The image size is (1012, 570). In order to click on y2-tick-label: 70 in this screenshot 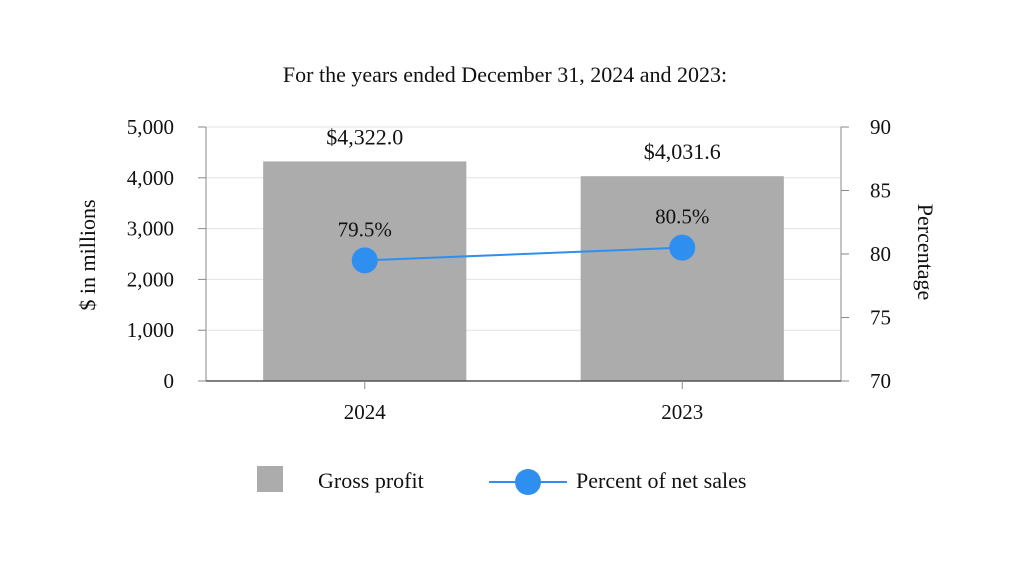, I will do `click(880, 381)`.